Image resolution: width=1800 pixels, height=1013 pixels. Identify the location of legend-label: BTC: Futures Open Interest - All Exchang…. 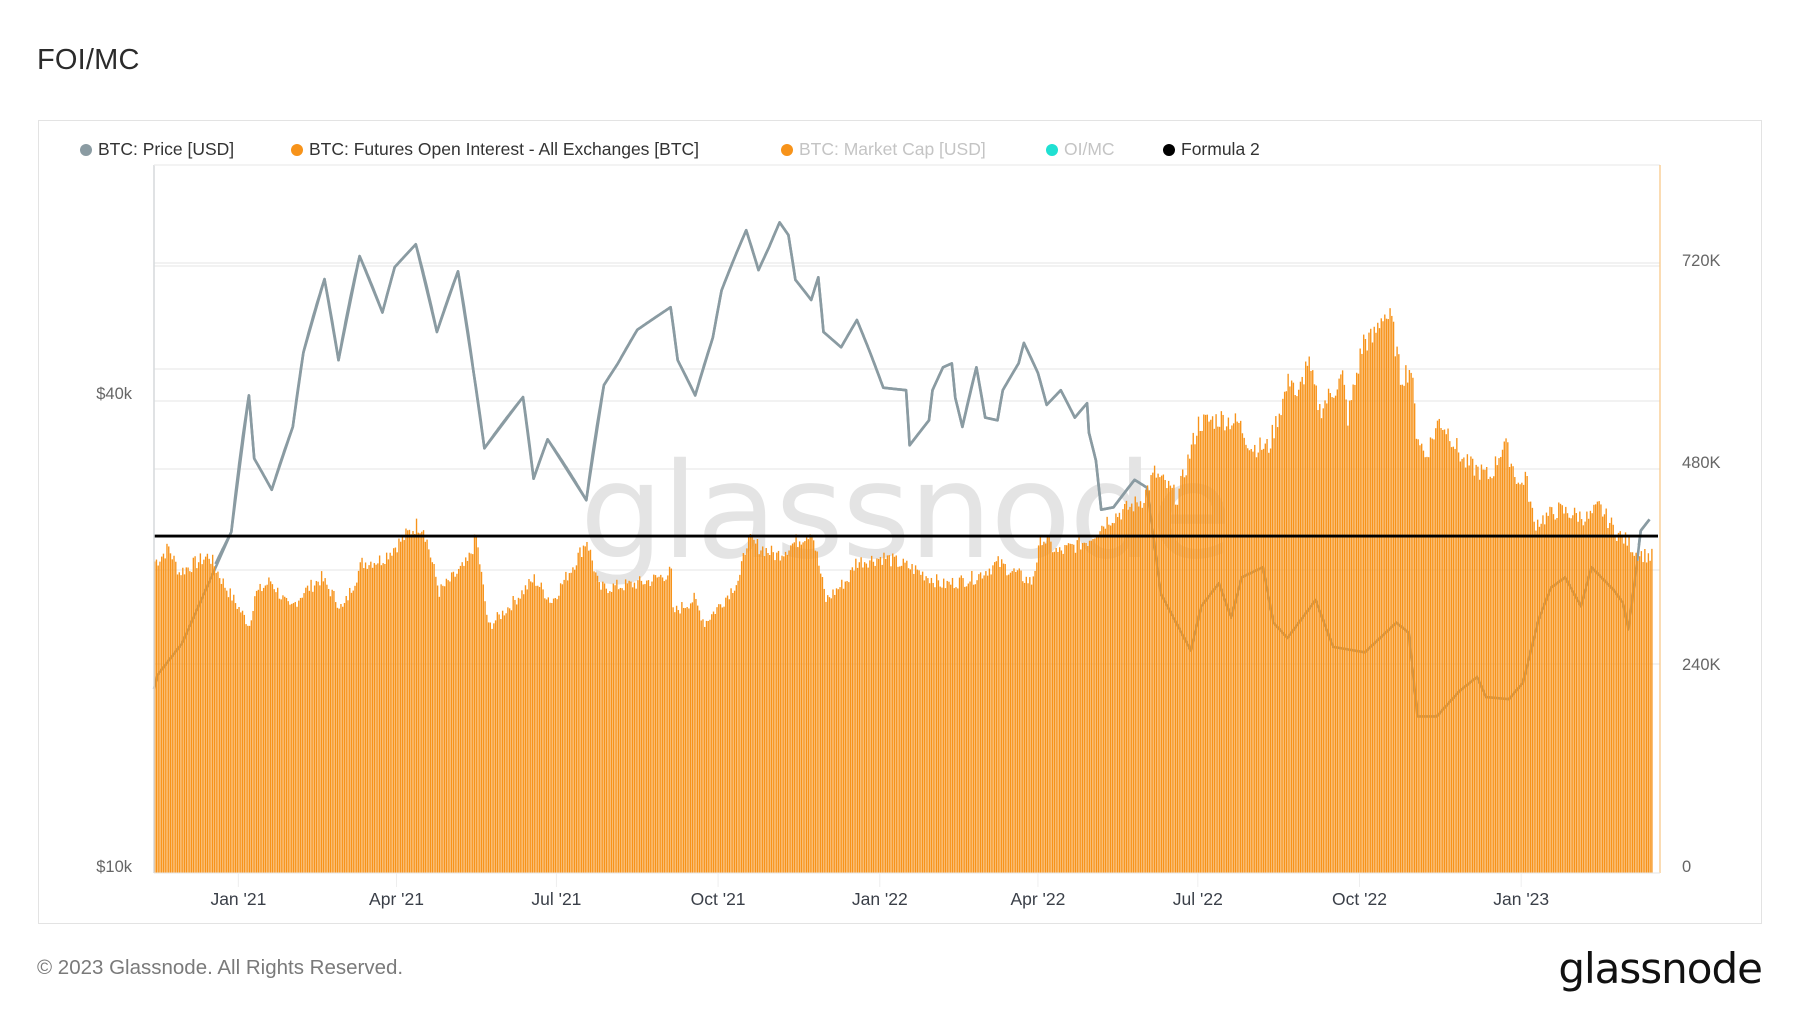
(504, 149).